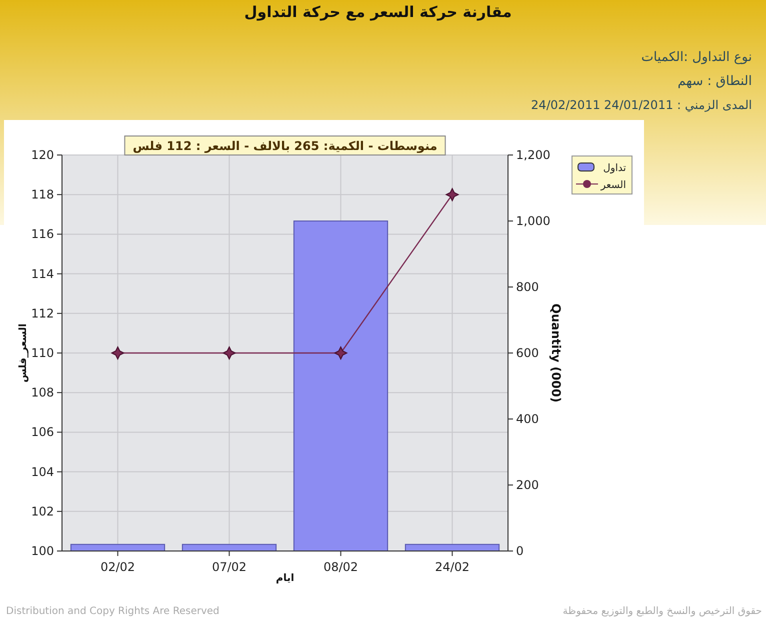  Describe the element at coordinates (285, 578) in the screenshot. I see `x-axis-title: ايام` at that location.